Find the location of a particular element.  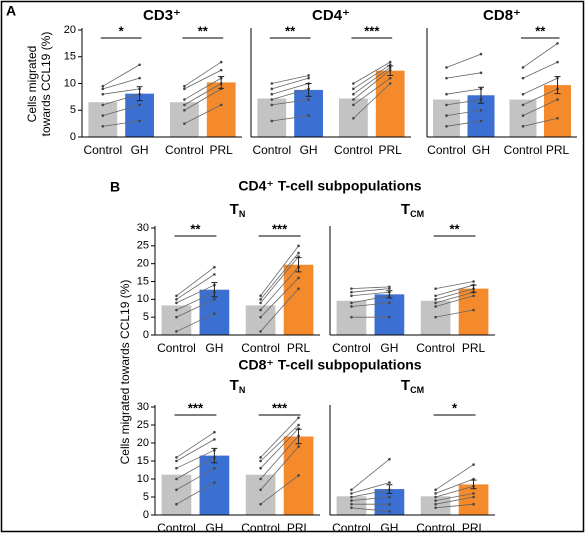

chart-title: CD8⁺ is located at coordinates (502, 15).